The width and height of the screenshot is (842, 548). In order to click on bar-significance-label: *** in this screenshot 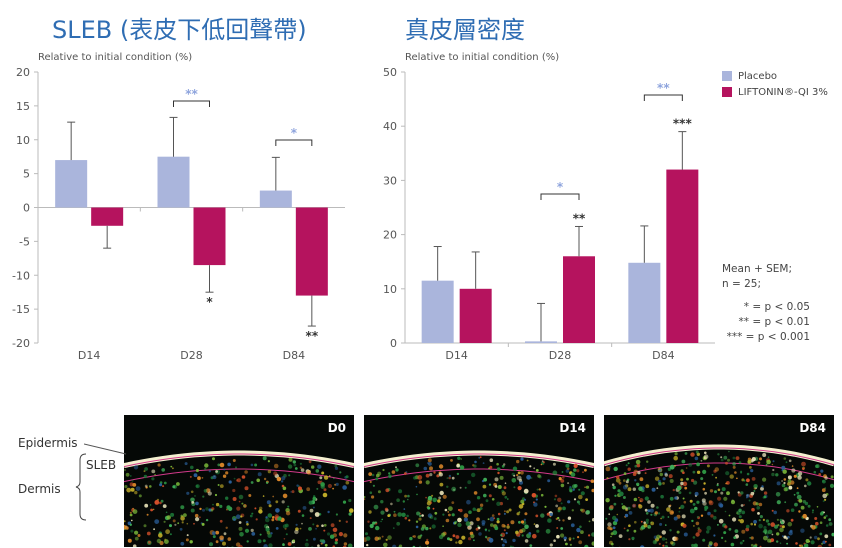, I will do `click(683, 124)`.